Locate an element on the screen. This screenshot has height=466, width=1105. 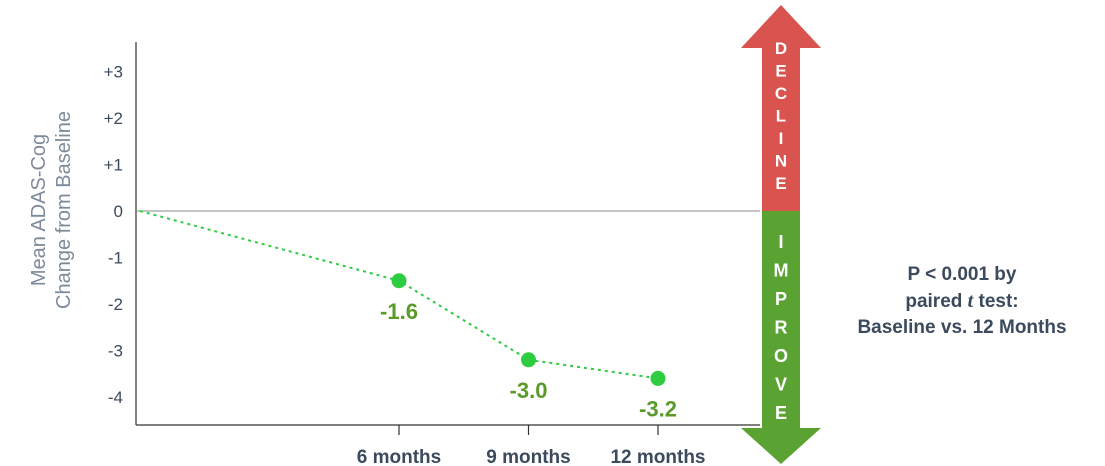
improve-letter: E is located at coordinates (781, 413).